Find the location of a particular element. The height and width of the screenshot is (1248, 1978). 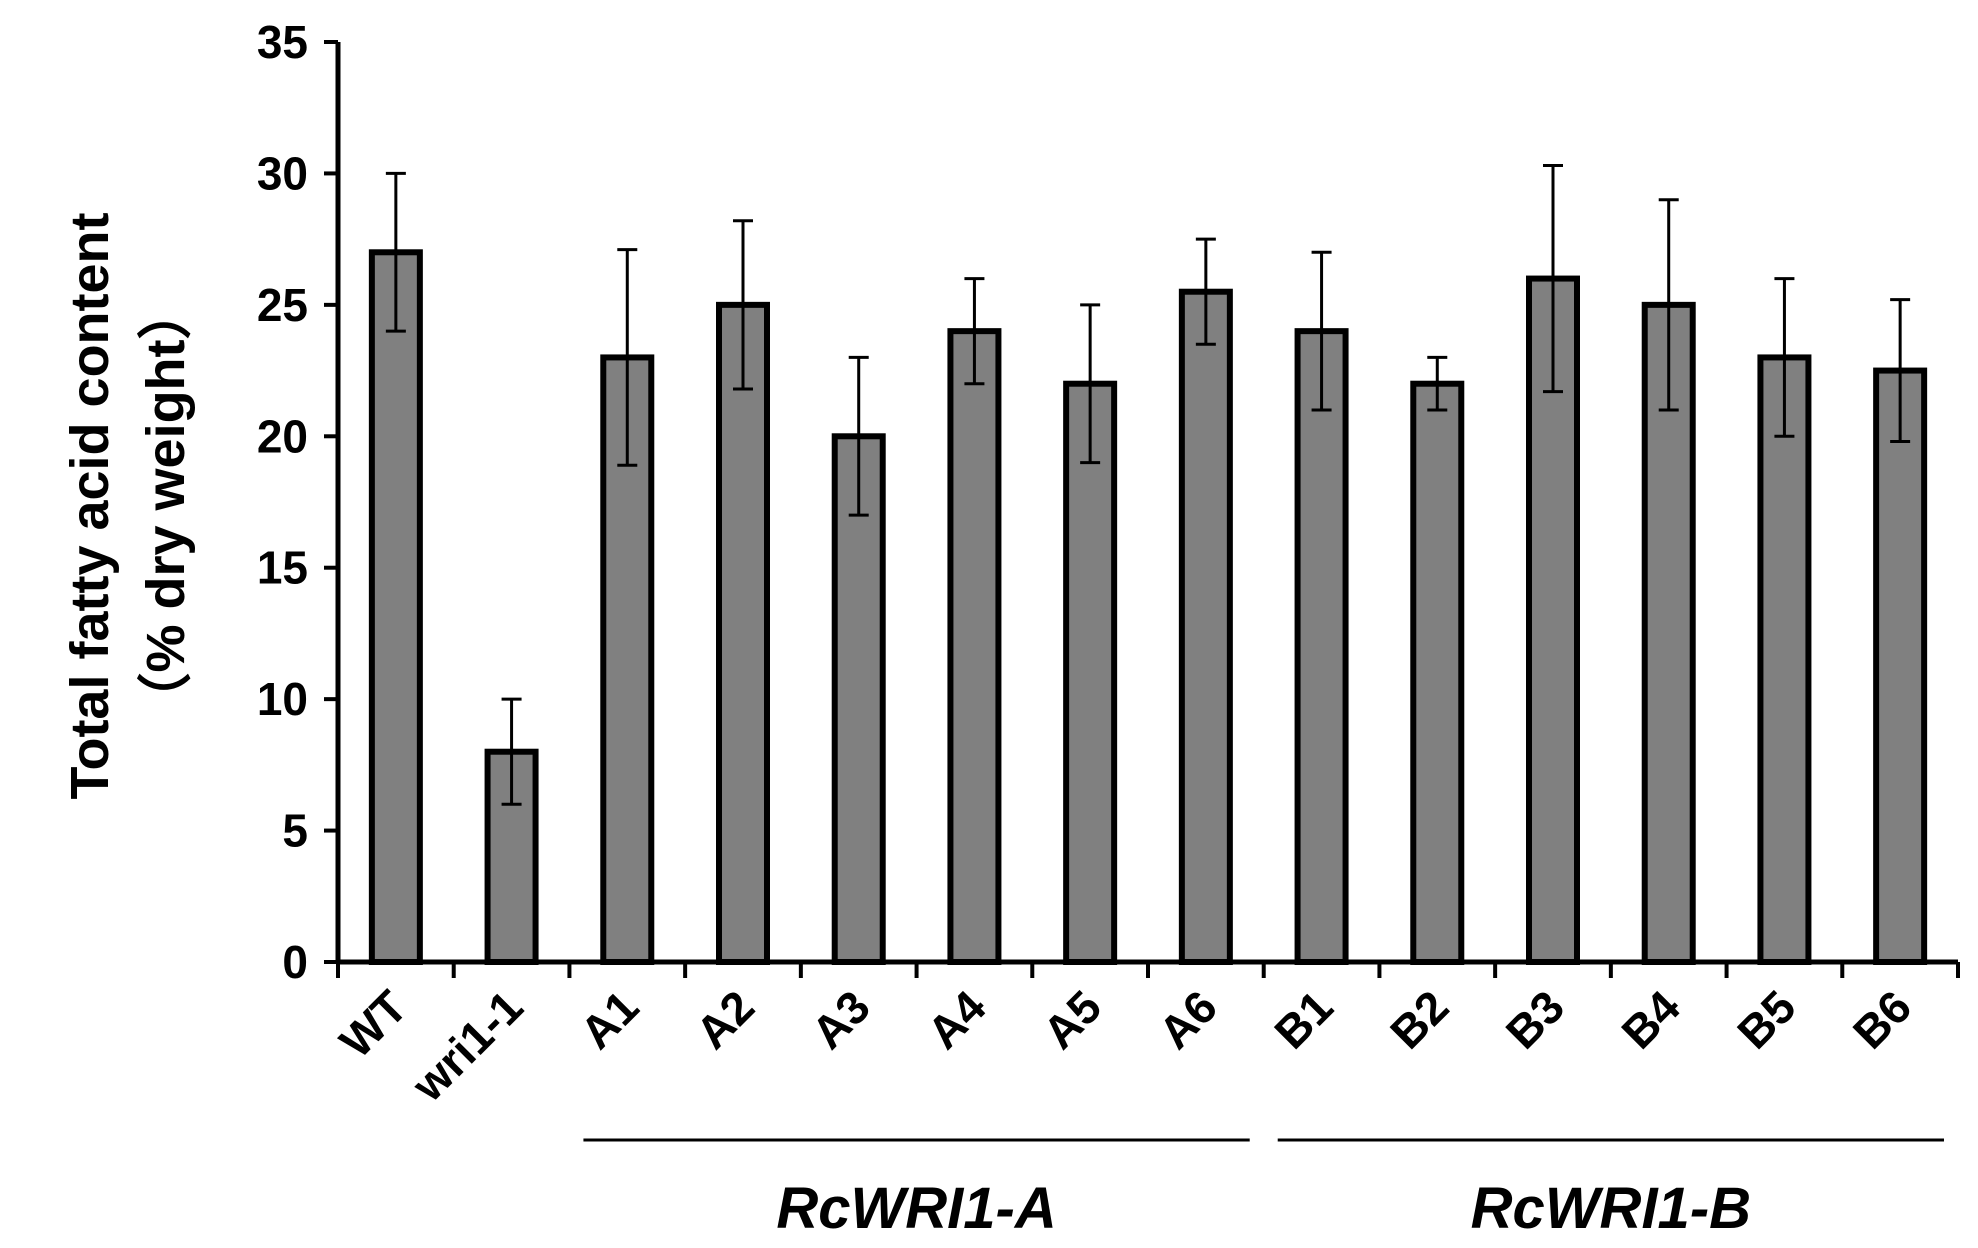

bar-b5 is located at coordinates (1784, 659).